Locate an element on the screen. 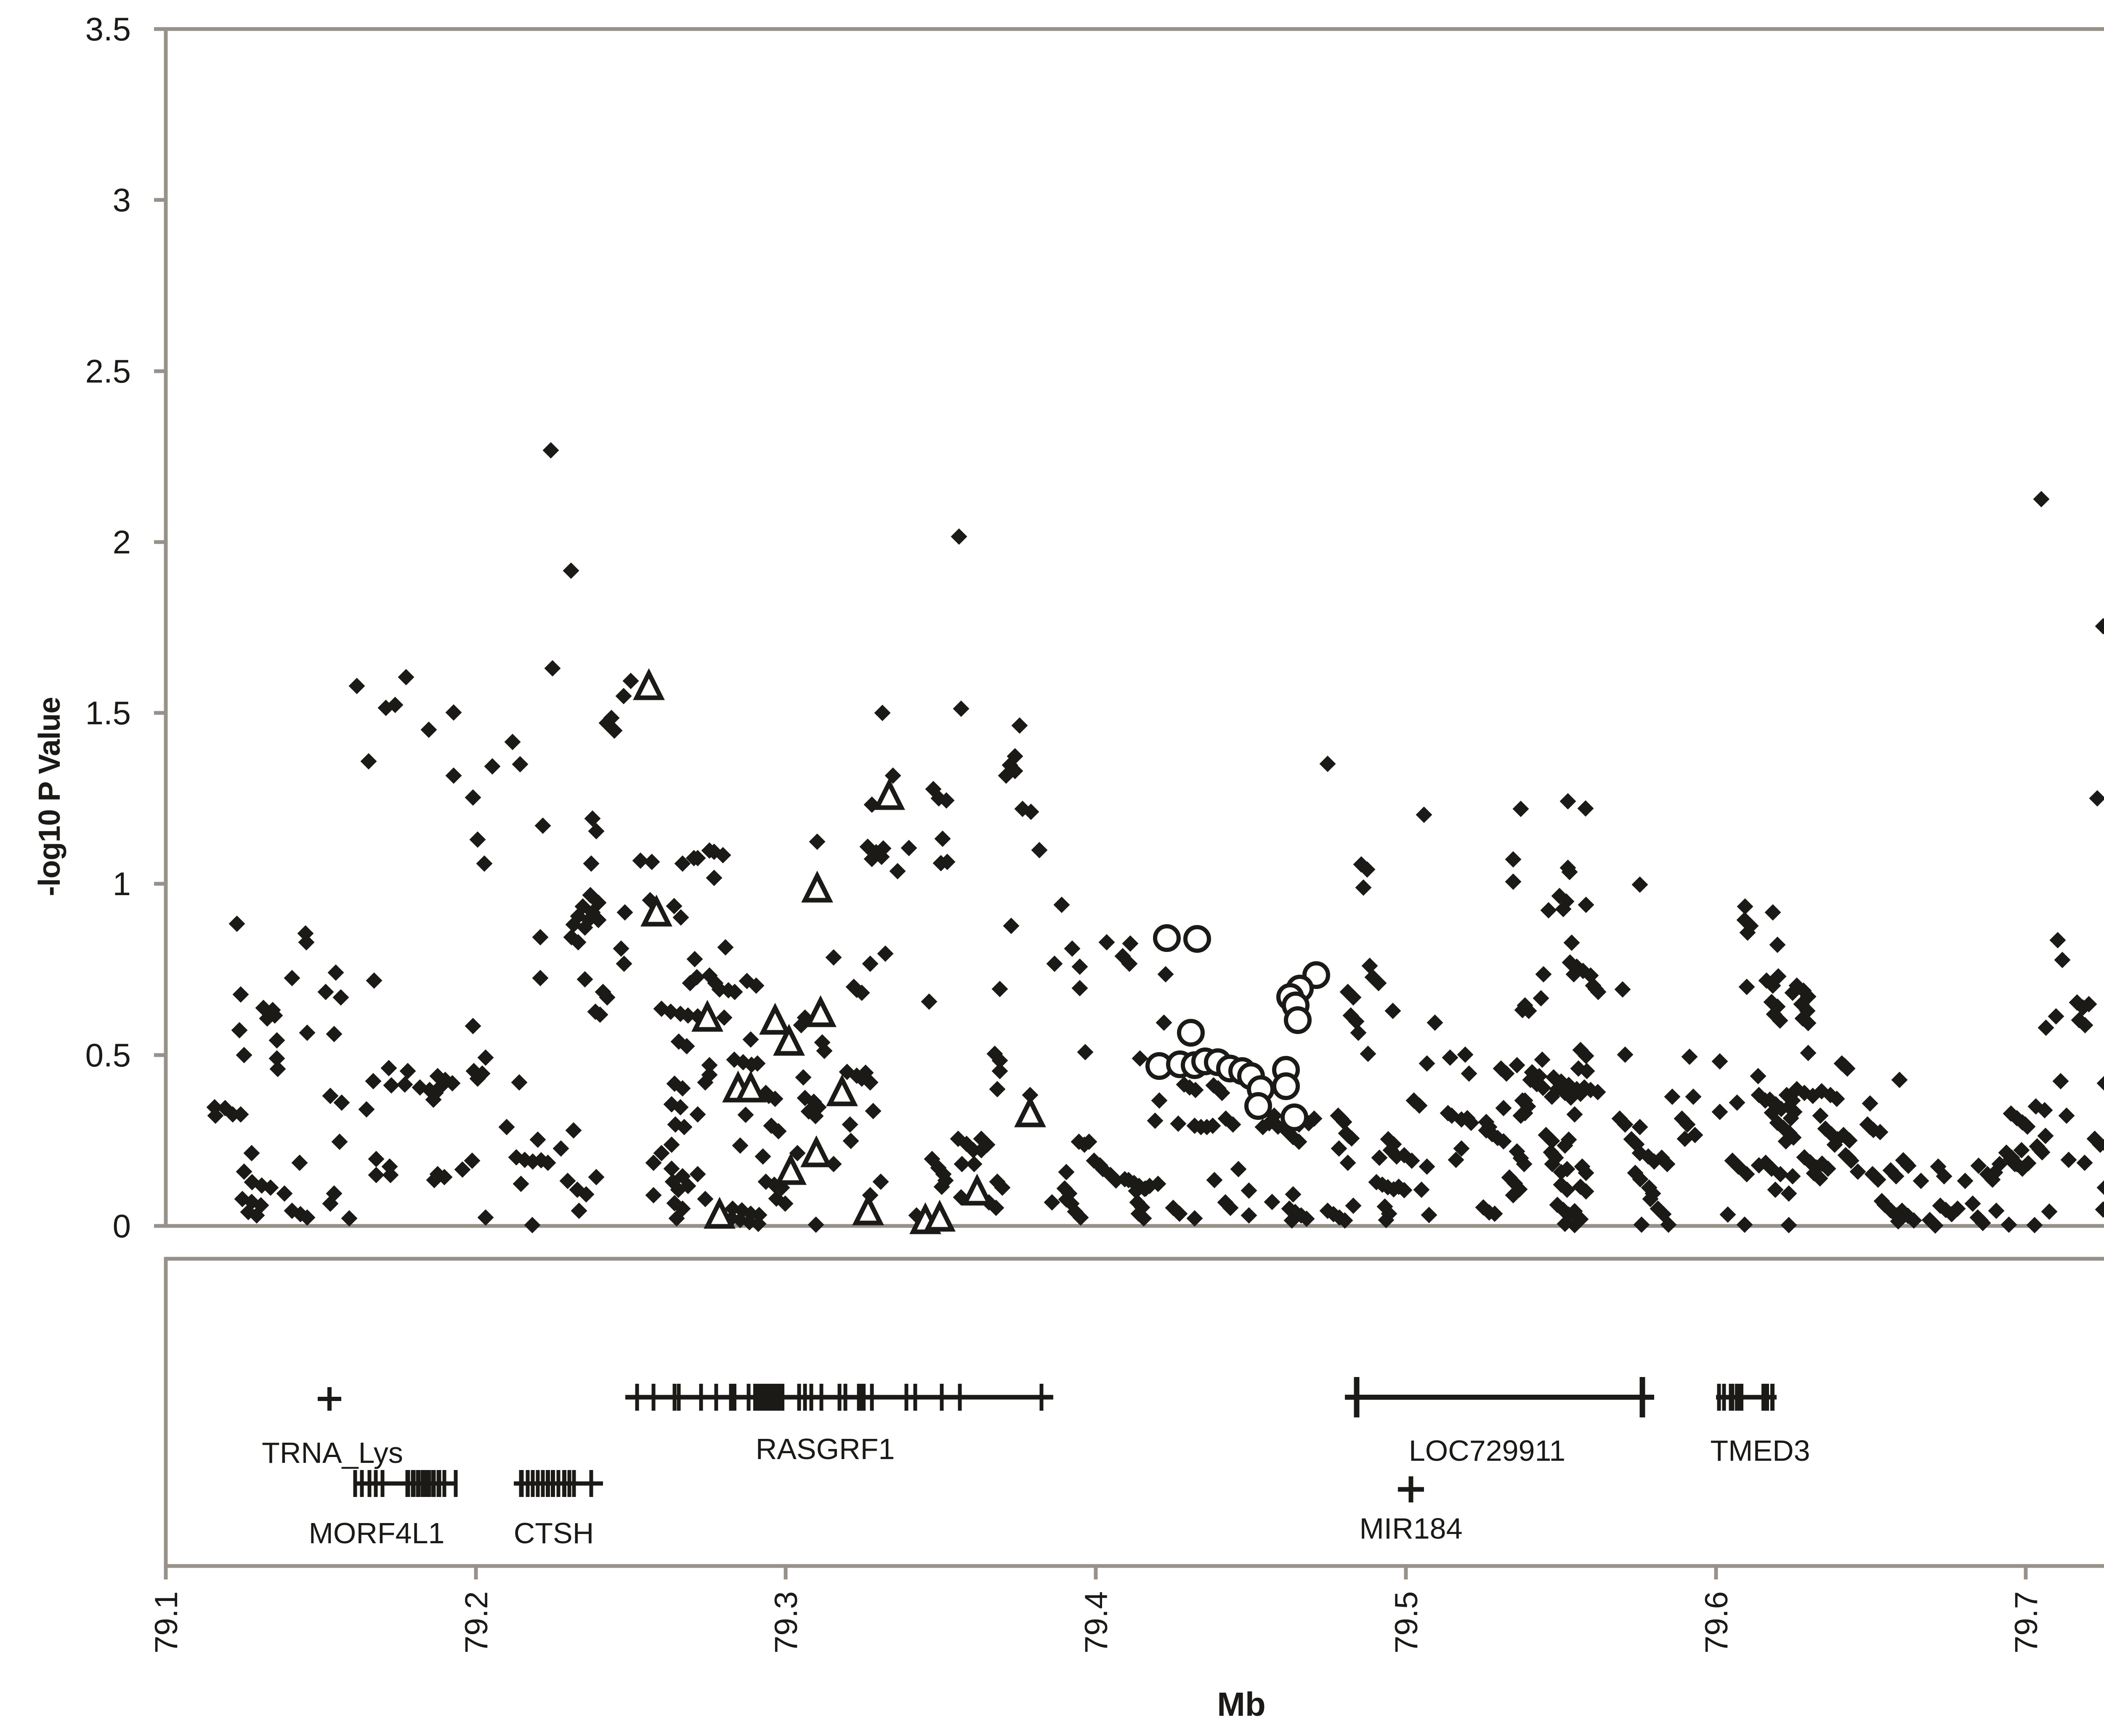 This screenshot has width=2104, height=1736. svg-text: 79.7 is located at coordinates (2026, 1622).